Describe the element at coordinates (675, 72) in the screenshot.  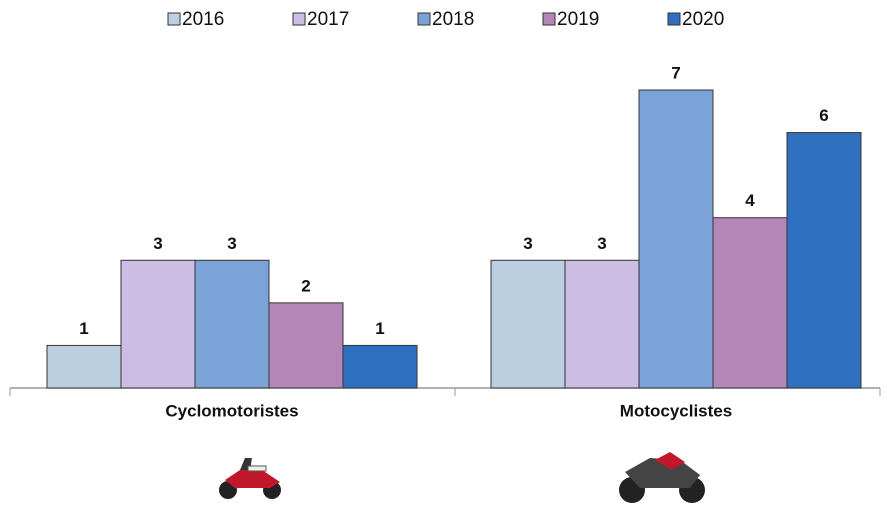
I see `value-label: 7` at that location.